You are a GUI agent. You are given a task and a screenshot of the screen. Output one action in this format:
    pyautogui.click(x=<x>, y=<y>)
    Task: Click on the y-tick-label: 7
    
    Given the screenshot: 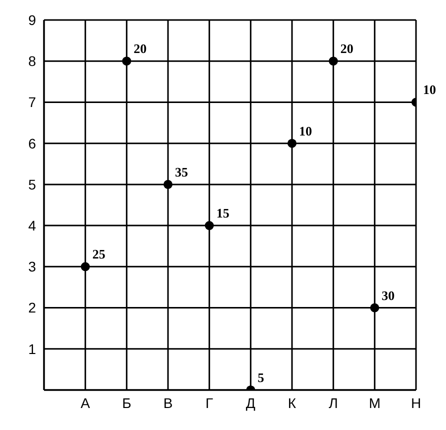 What is the action you would take?
    pyautogui.click(x=32, y=102)
    